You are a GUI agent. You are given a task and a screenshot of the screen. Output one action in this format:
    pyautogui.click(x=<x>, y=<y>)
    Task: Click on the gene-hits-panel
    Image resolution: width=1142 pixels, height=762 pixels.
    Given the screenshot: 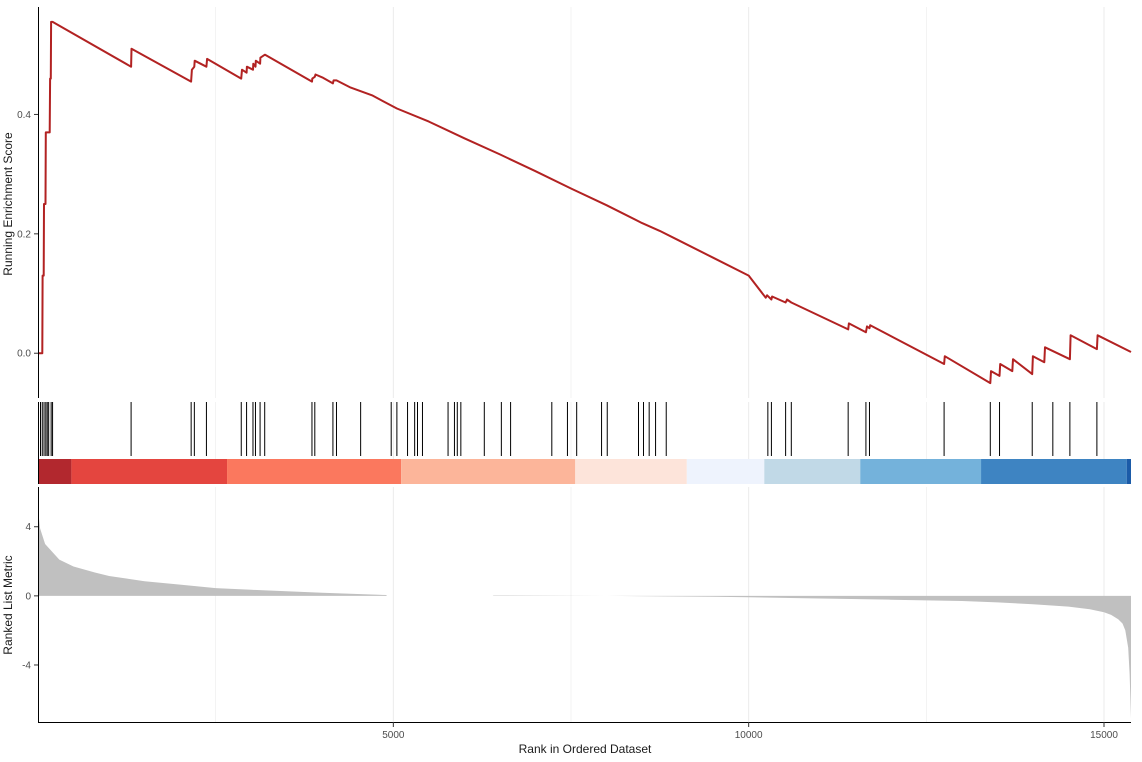 What is the action you would take?
    pyautogui.click(x=584, y=443)
    